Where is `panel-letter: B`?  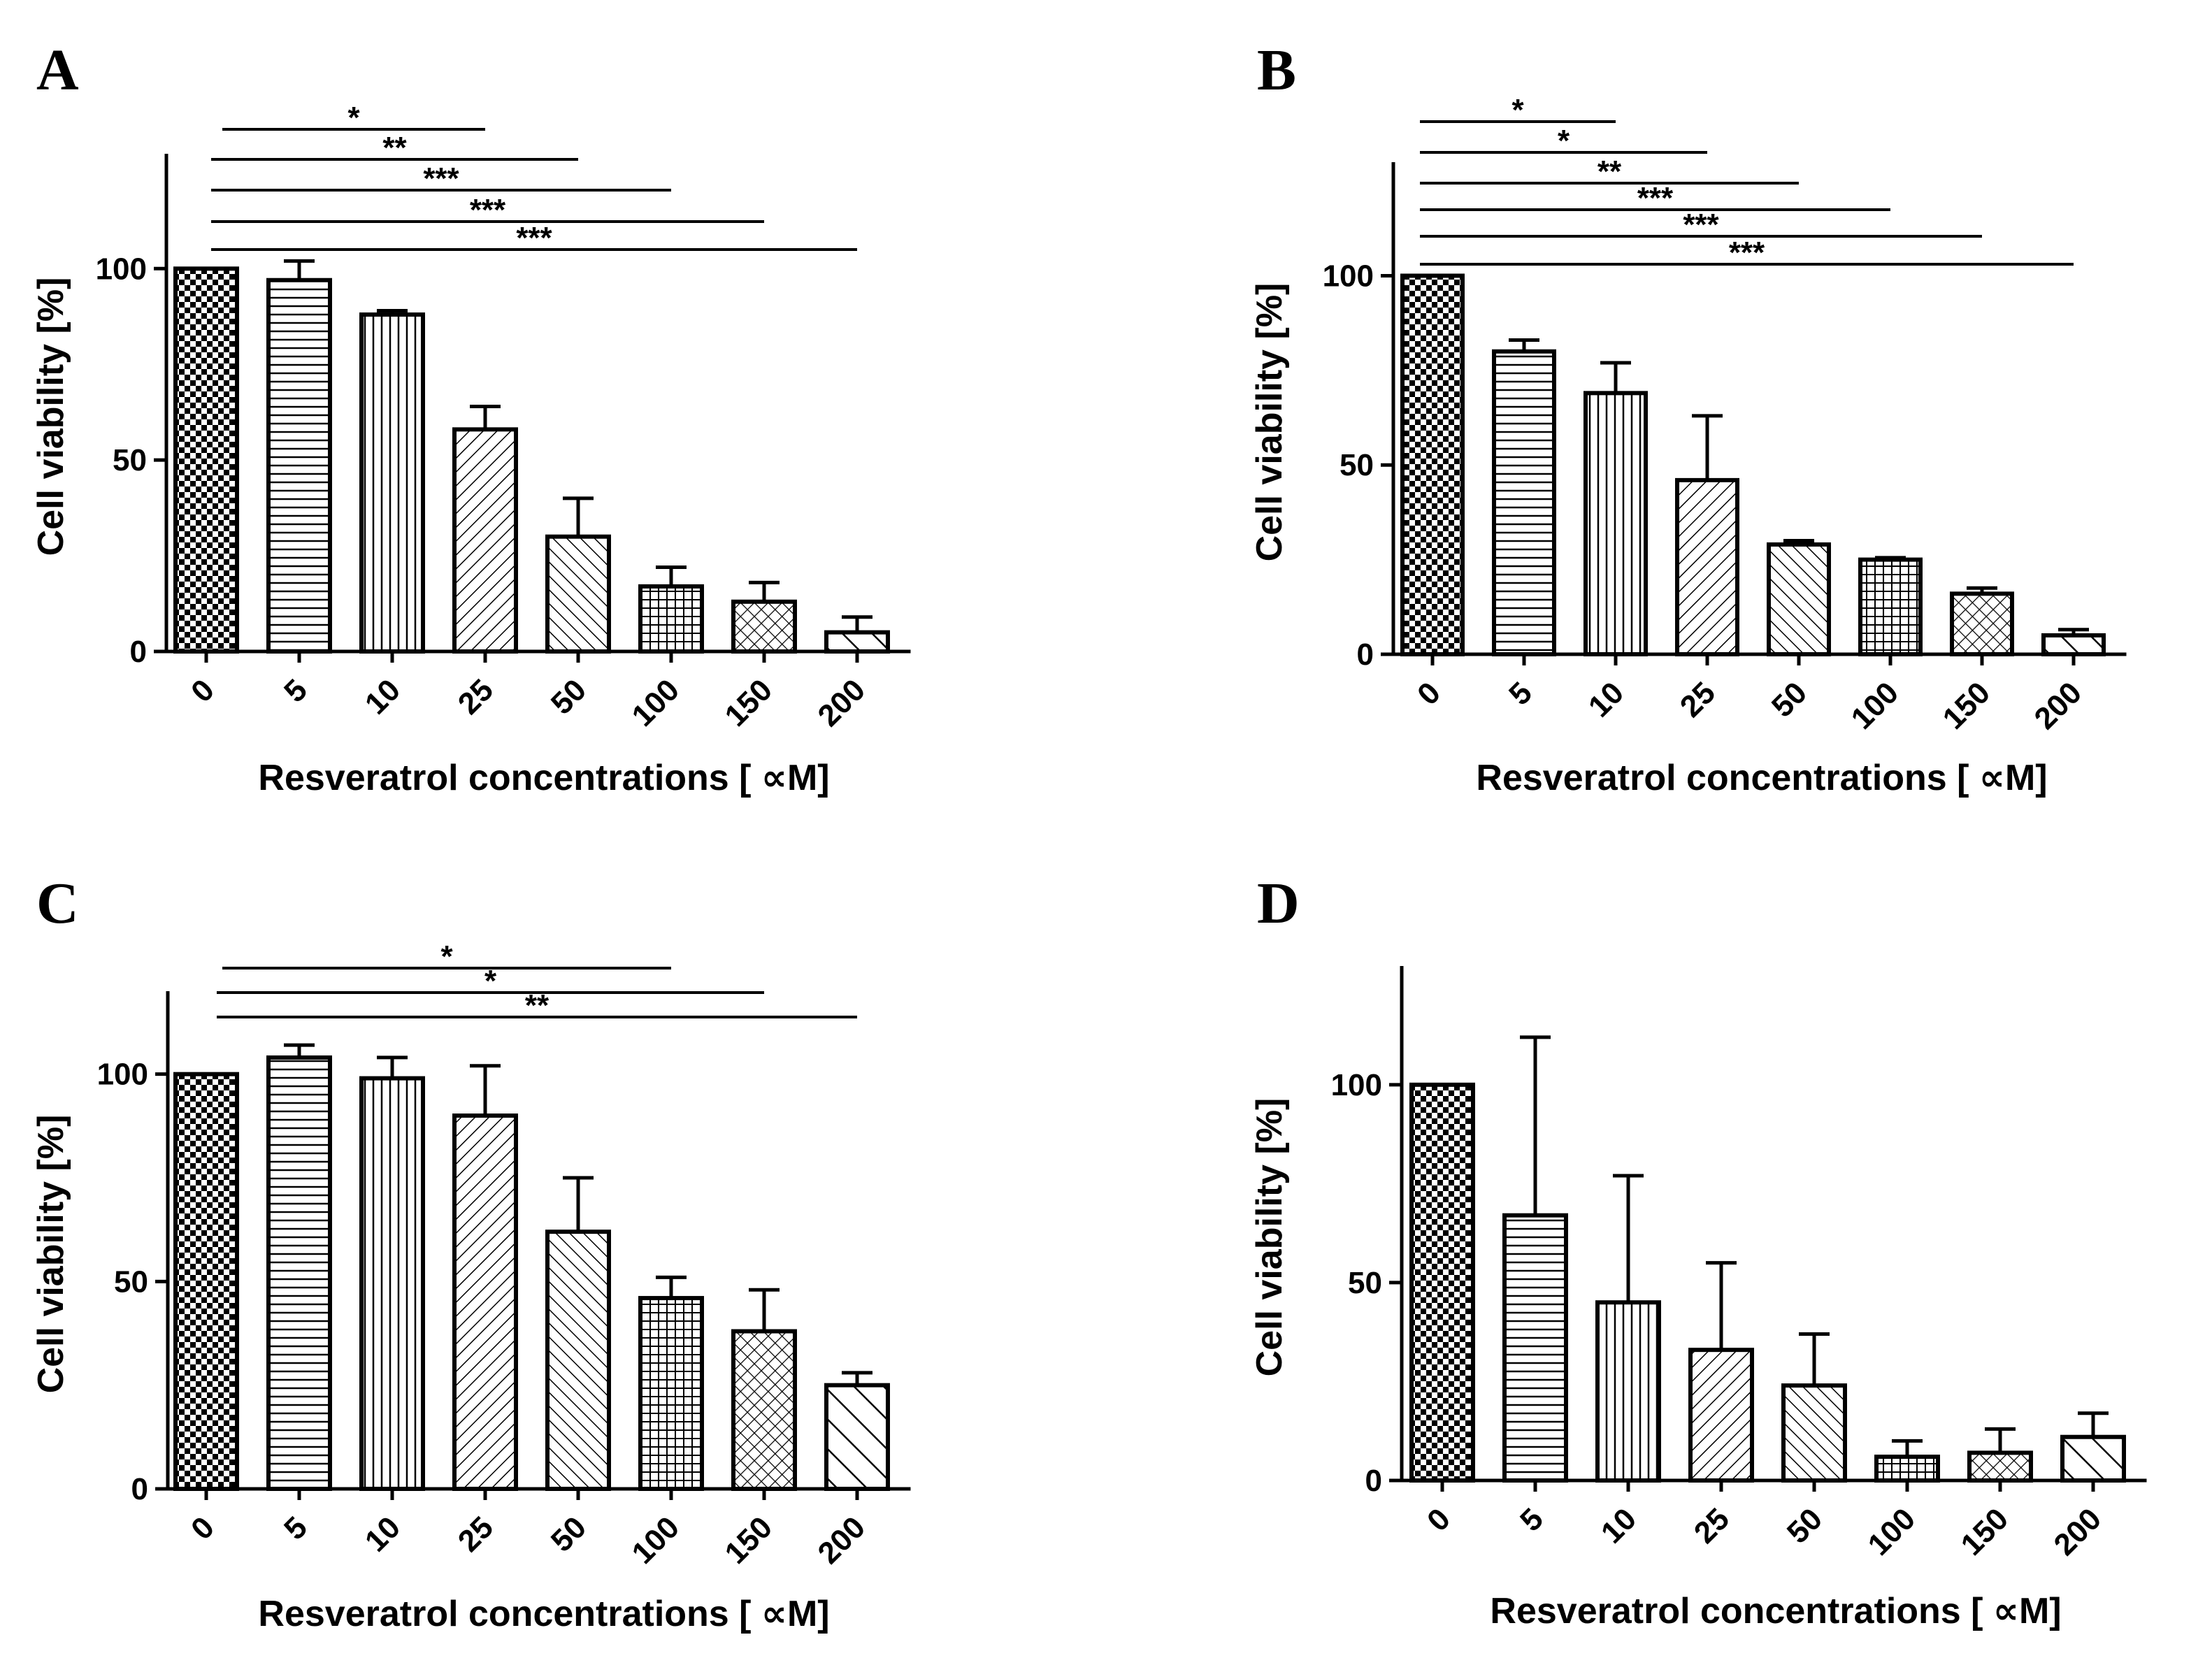 panel-letter: B is located at coordinates (1276, 70).